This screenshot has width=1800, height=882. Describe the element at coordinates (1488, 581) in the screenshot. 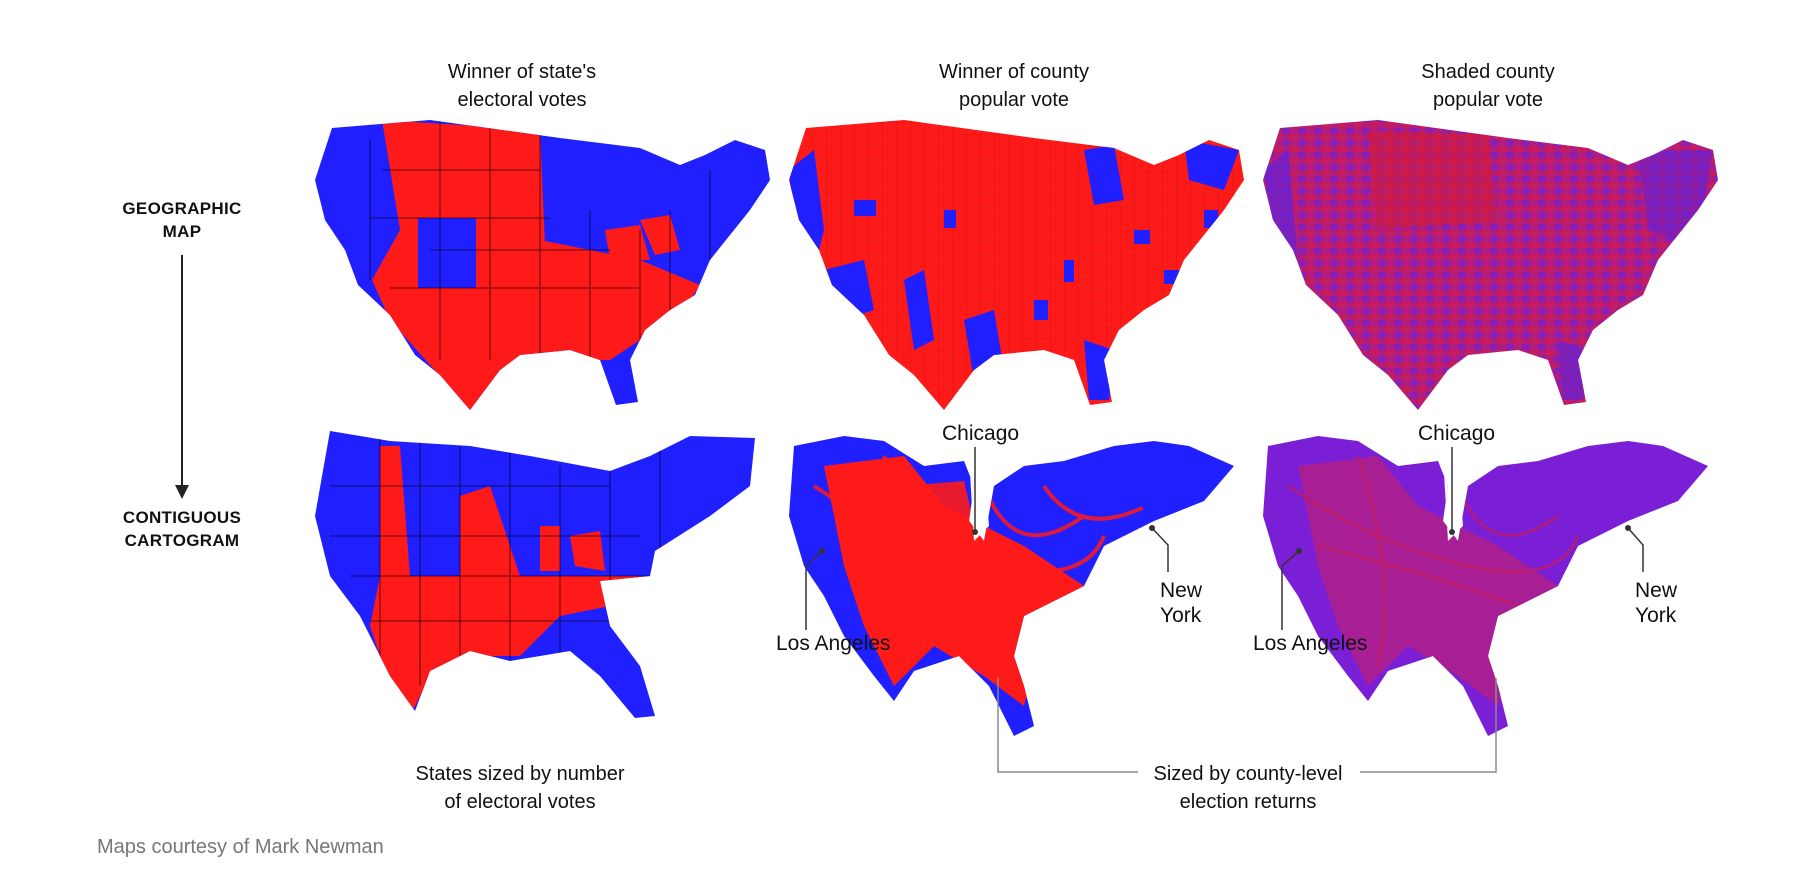

I see `map-cartogram-county-shaded` at that location.